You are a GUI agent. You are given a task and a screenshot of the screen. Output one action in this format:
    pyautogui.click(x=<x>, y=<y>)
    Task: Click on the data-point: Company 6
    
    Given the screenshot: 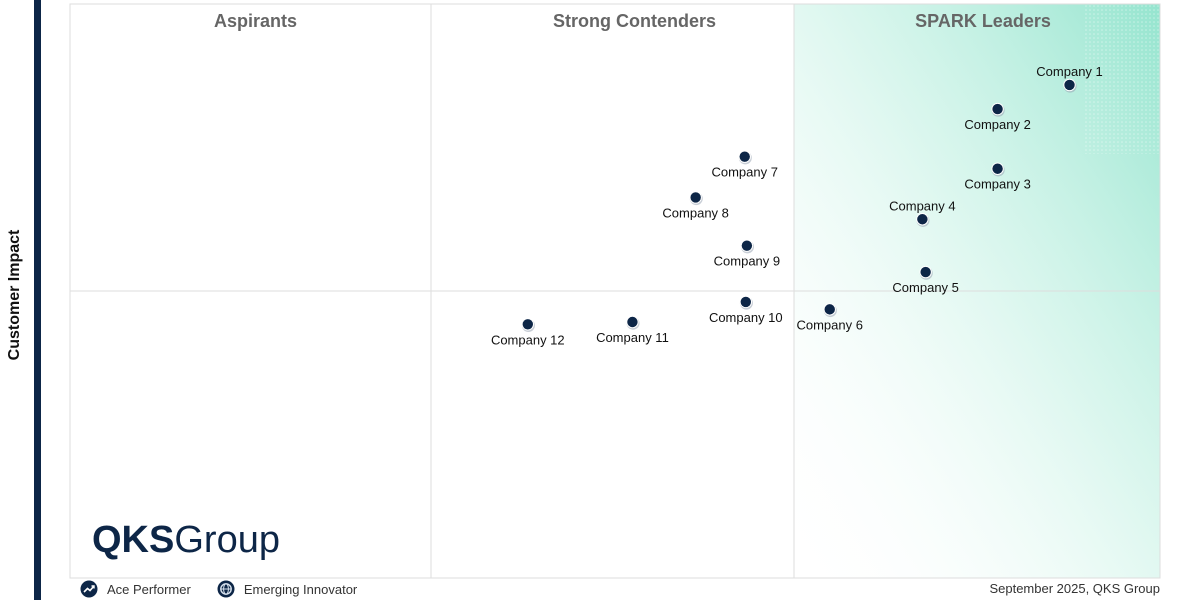 What is the action you would take?
    pyautogui.click(x=829, y=317)
    